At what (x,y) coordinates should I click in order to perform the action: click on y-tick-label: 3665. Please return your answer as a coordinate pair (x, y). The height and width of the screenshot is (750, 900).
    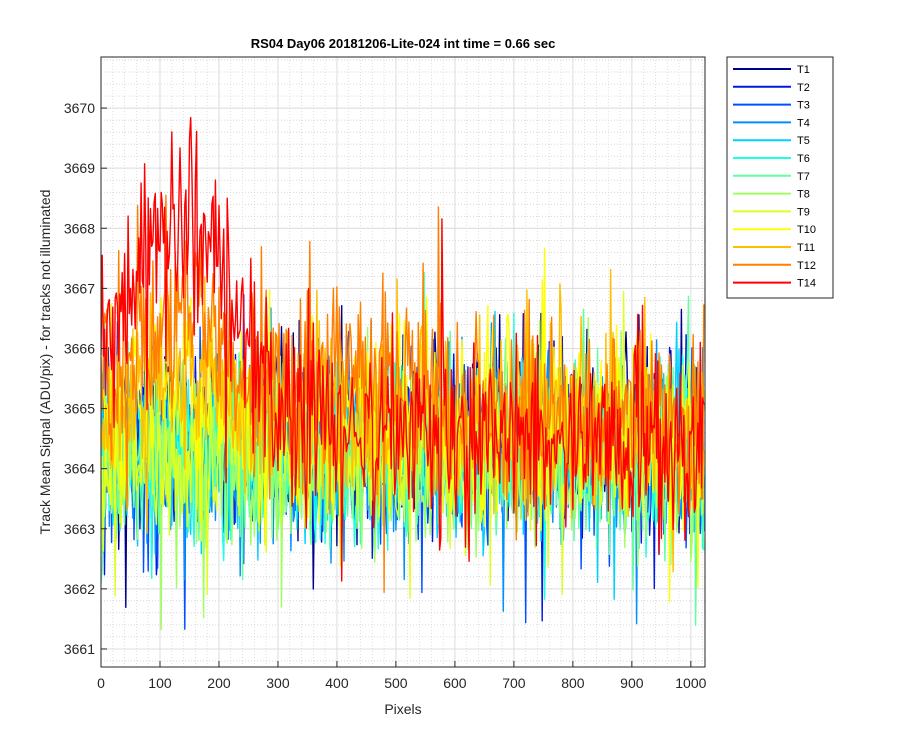
    Looking at the image, I should click on (79, 409).